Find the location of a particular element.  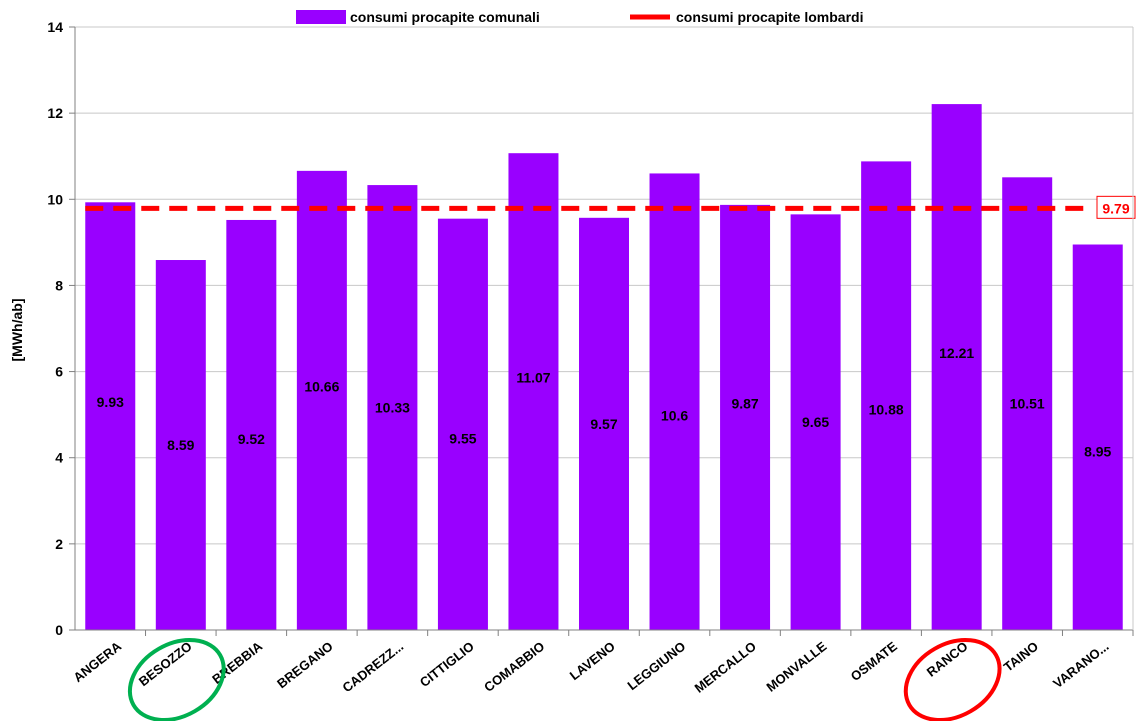

x-tick-label: OSMATE is located at coordinates (874, 661).